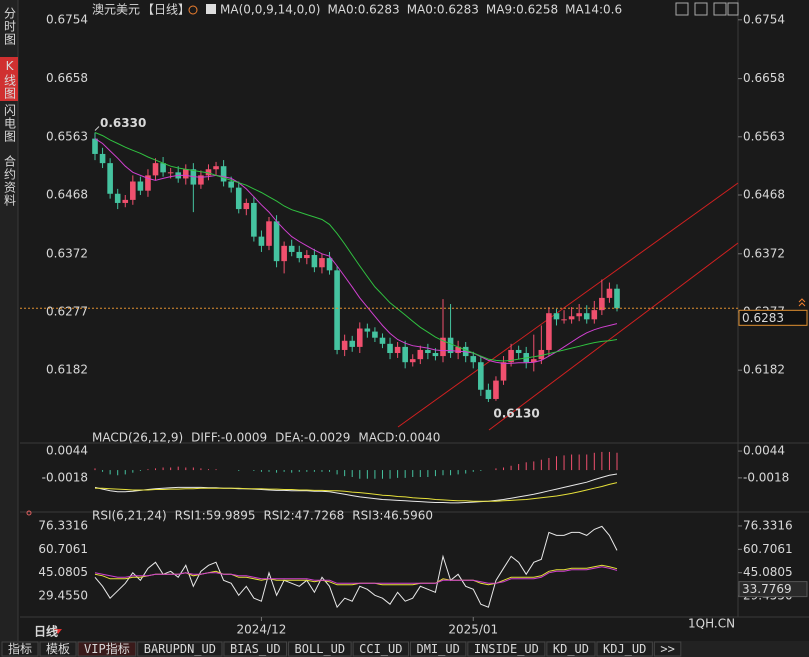  What do you see at coordinates (10, 123) in the screenshot?
I see `side-tab: 闪电图` at bounding box center [10, 123].